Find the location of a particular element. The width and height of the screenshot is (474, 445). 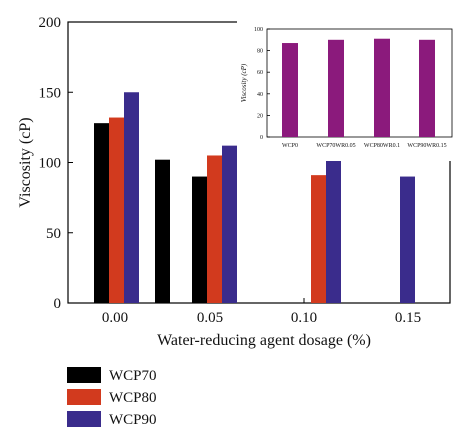

bar-wcp90-0.10 is located at coordinates (333, 229).